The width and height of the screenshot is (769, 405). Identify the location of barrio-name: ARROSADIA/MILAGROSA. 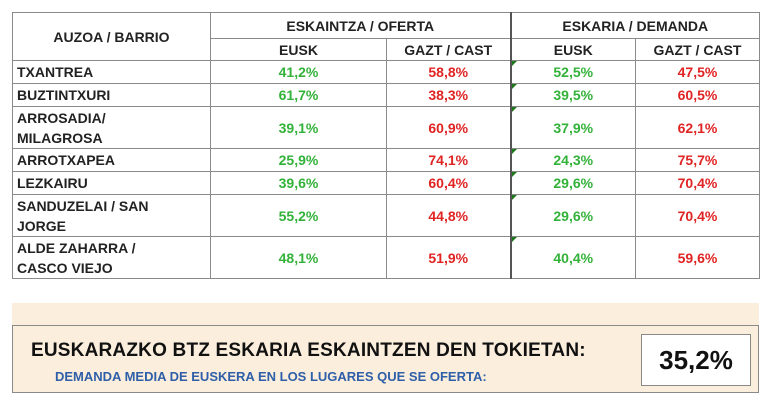
(111, 127).